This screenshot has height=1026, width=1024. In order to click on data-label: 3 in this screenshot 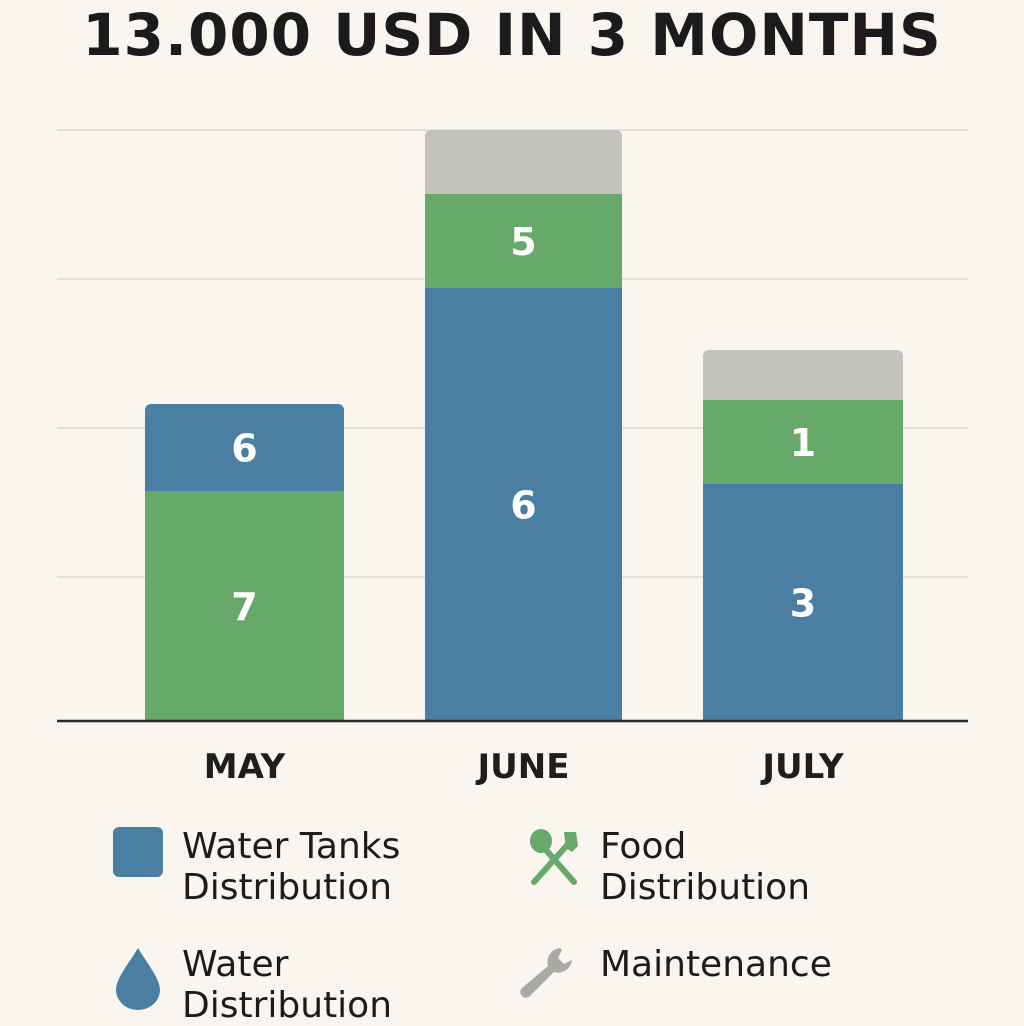, I will do `click(803, 604)`.